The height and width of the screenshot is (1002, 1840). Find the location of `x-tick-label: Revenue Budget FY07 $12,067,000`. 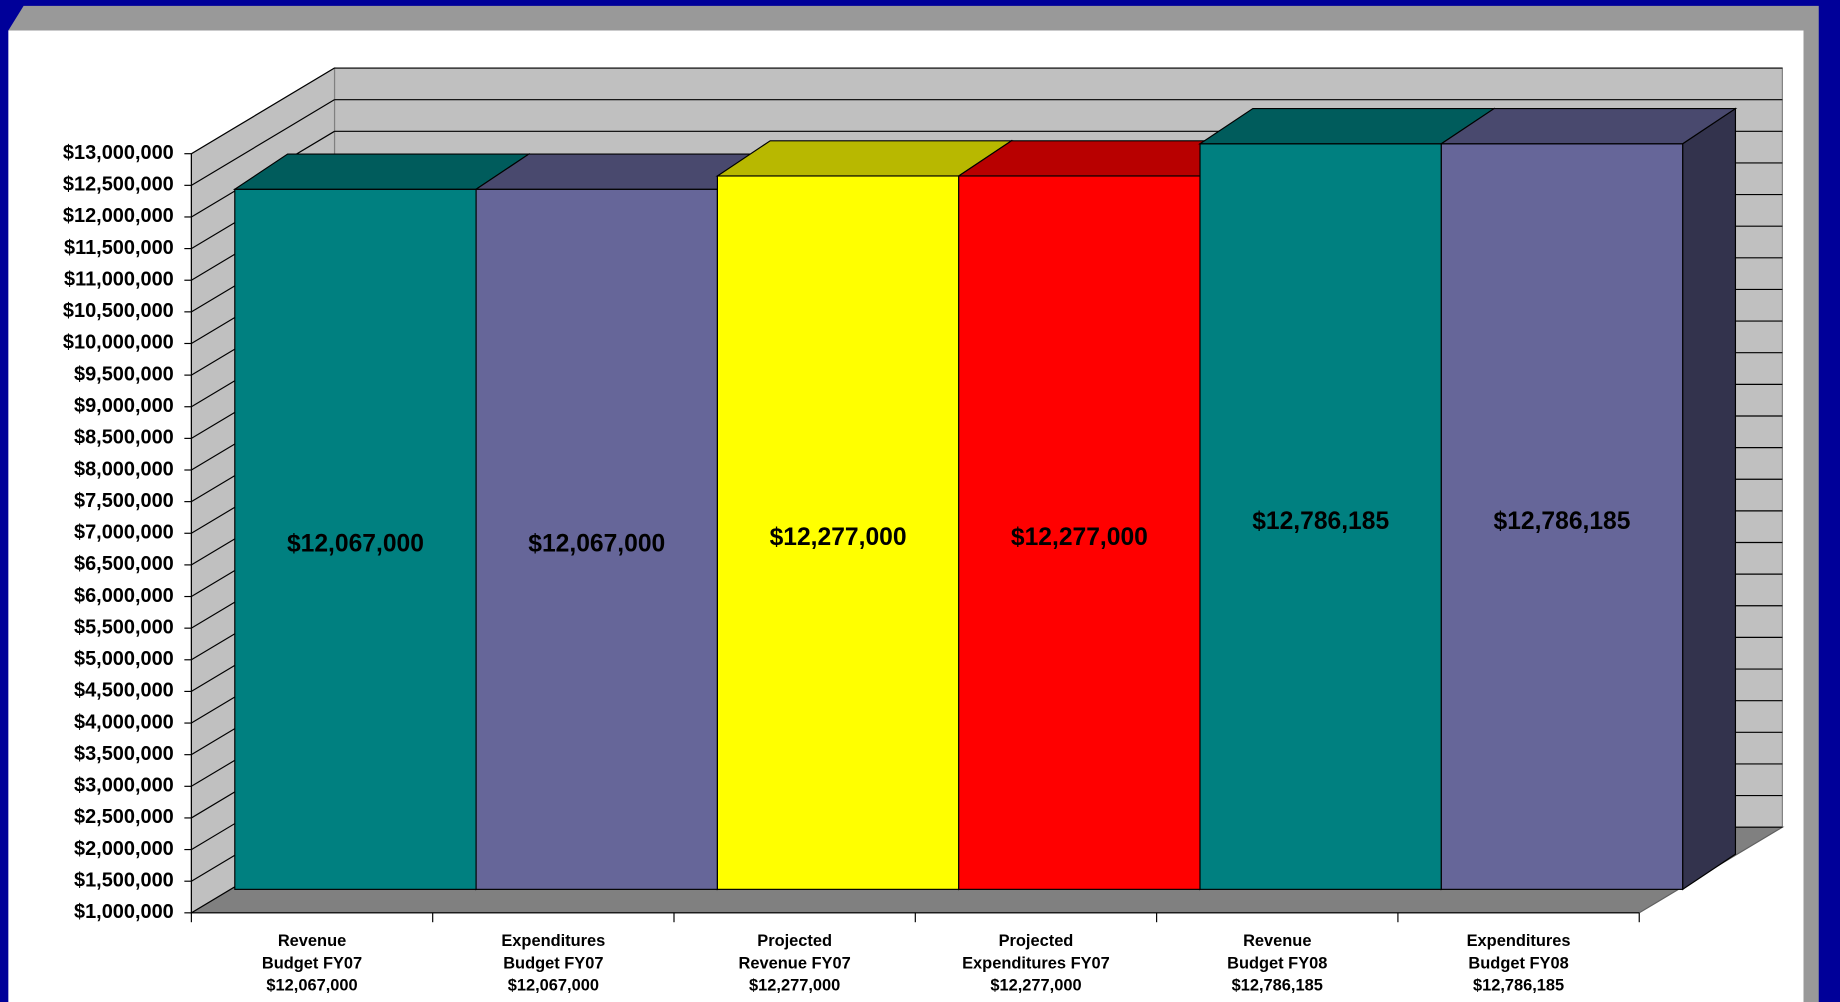

x-tick-label: Revenue Budget FY07 $12,067,000 is located at coordinates (312, 964).